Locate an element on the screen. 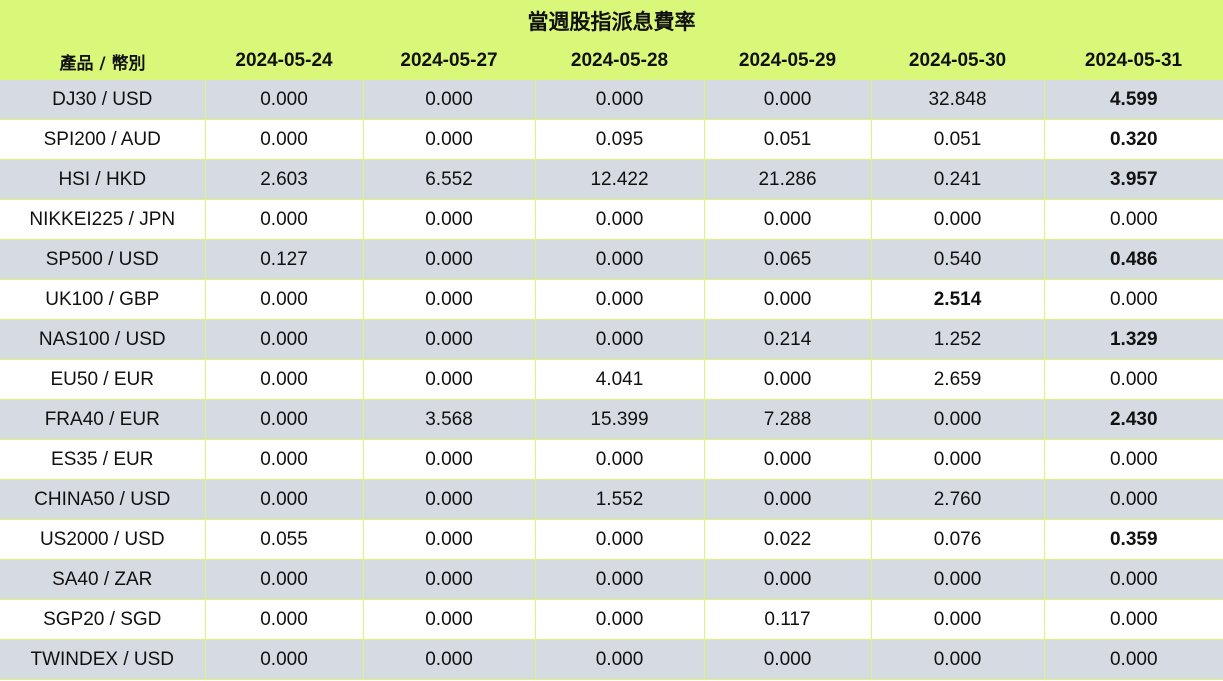 This screenshot has width=1223, height=681. rate-cell: 2.430 is located at coordinates (1133, 419).